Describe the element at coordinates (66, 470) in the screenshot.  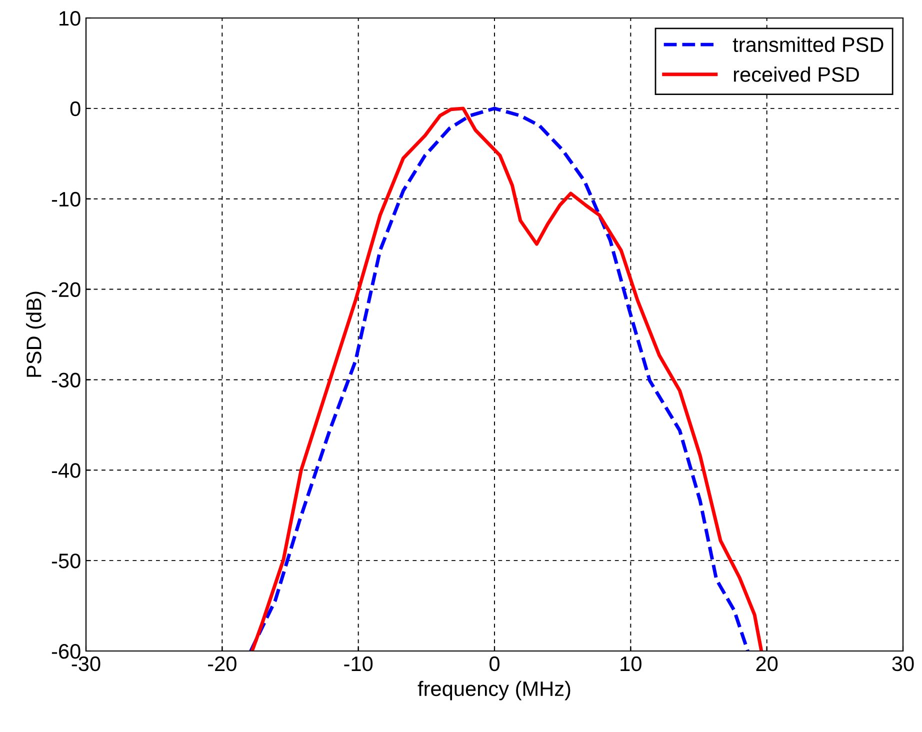
I see `y-tick-label: -40` at that location.